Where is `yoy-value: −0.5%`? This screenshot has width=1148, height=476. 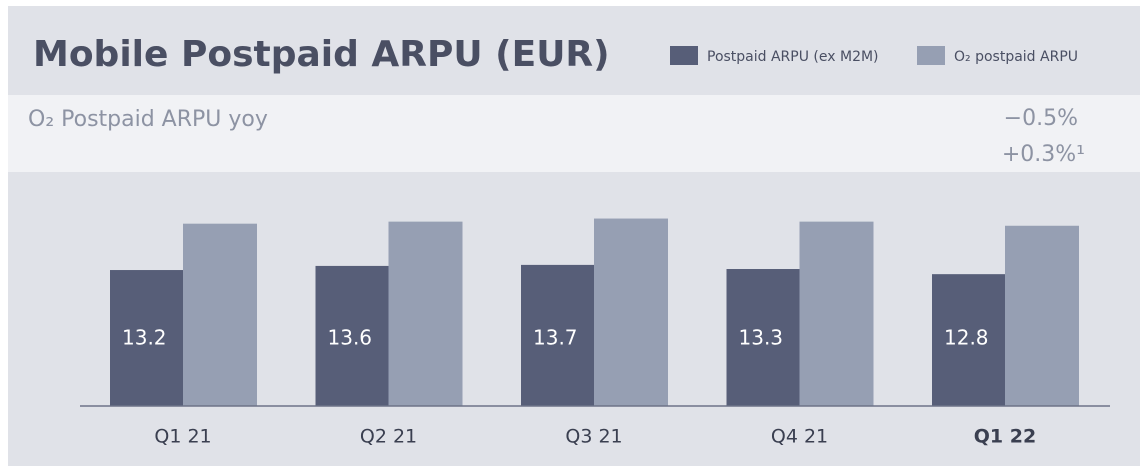
yoy-value: −0.5% is located at coordinates (1041, 118).